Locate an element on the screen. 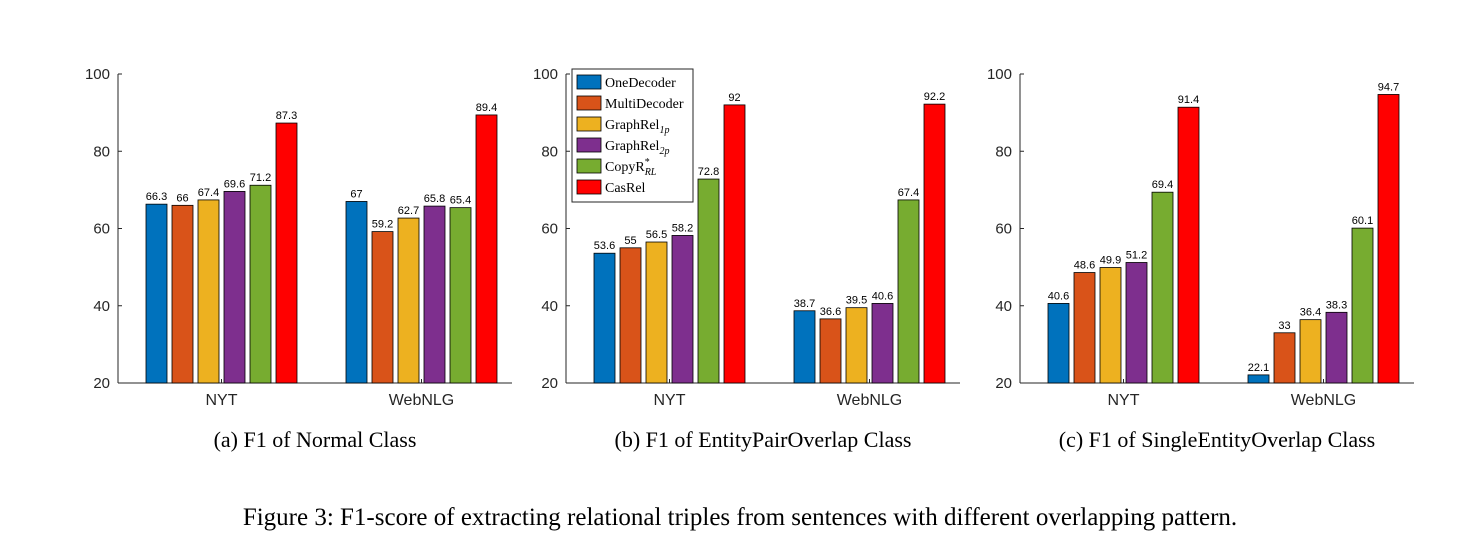 The image size is (1481, 543). data-label: 91.4 is located at coordinates (1188, 100).